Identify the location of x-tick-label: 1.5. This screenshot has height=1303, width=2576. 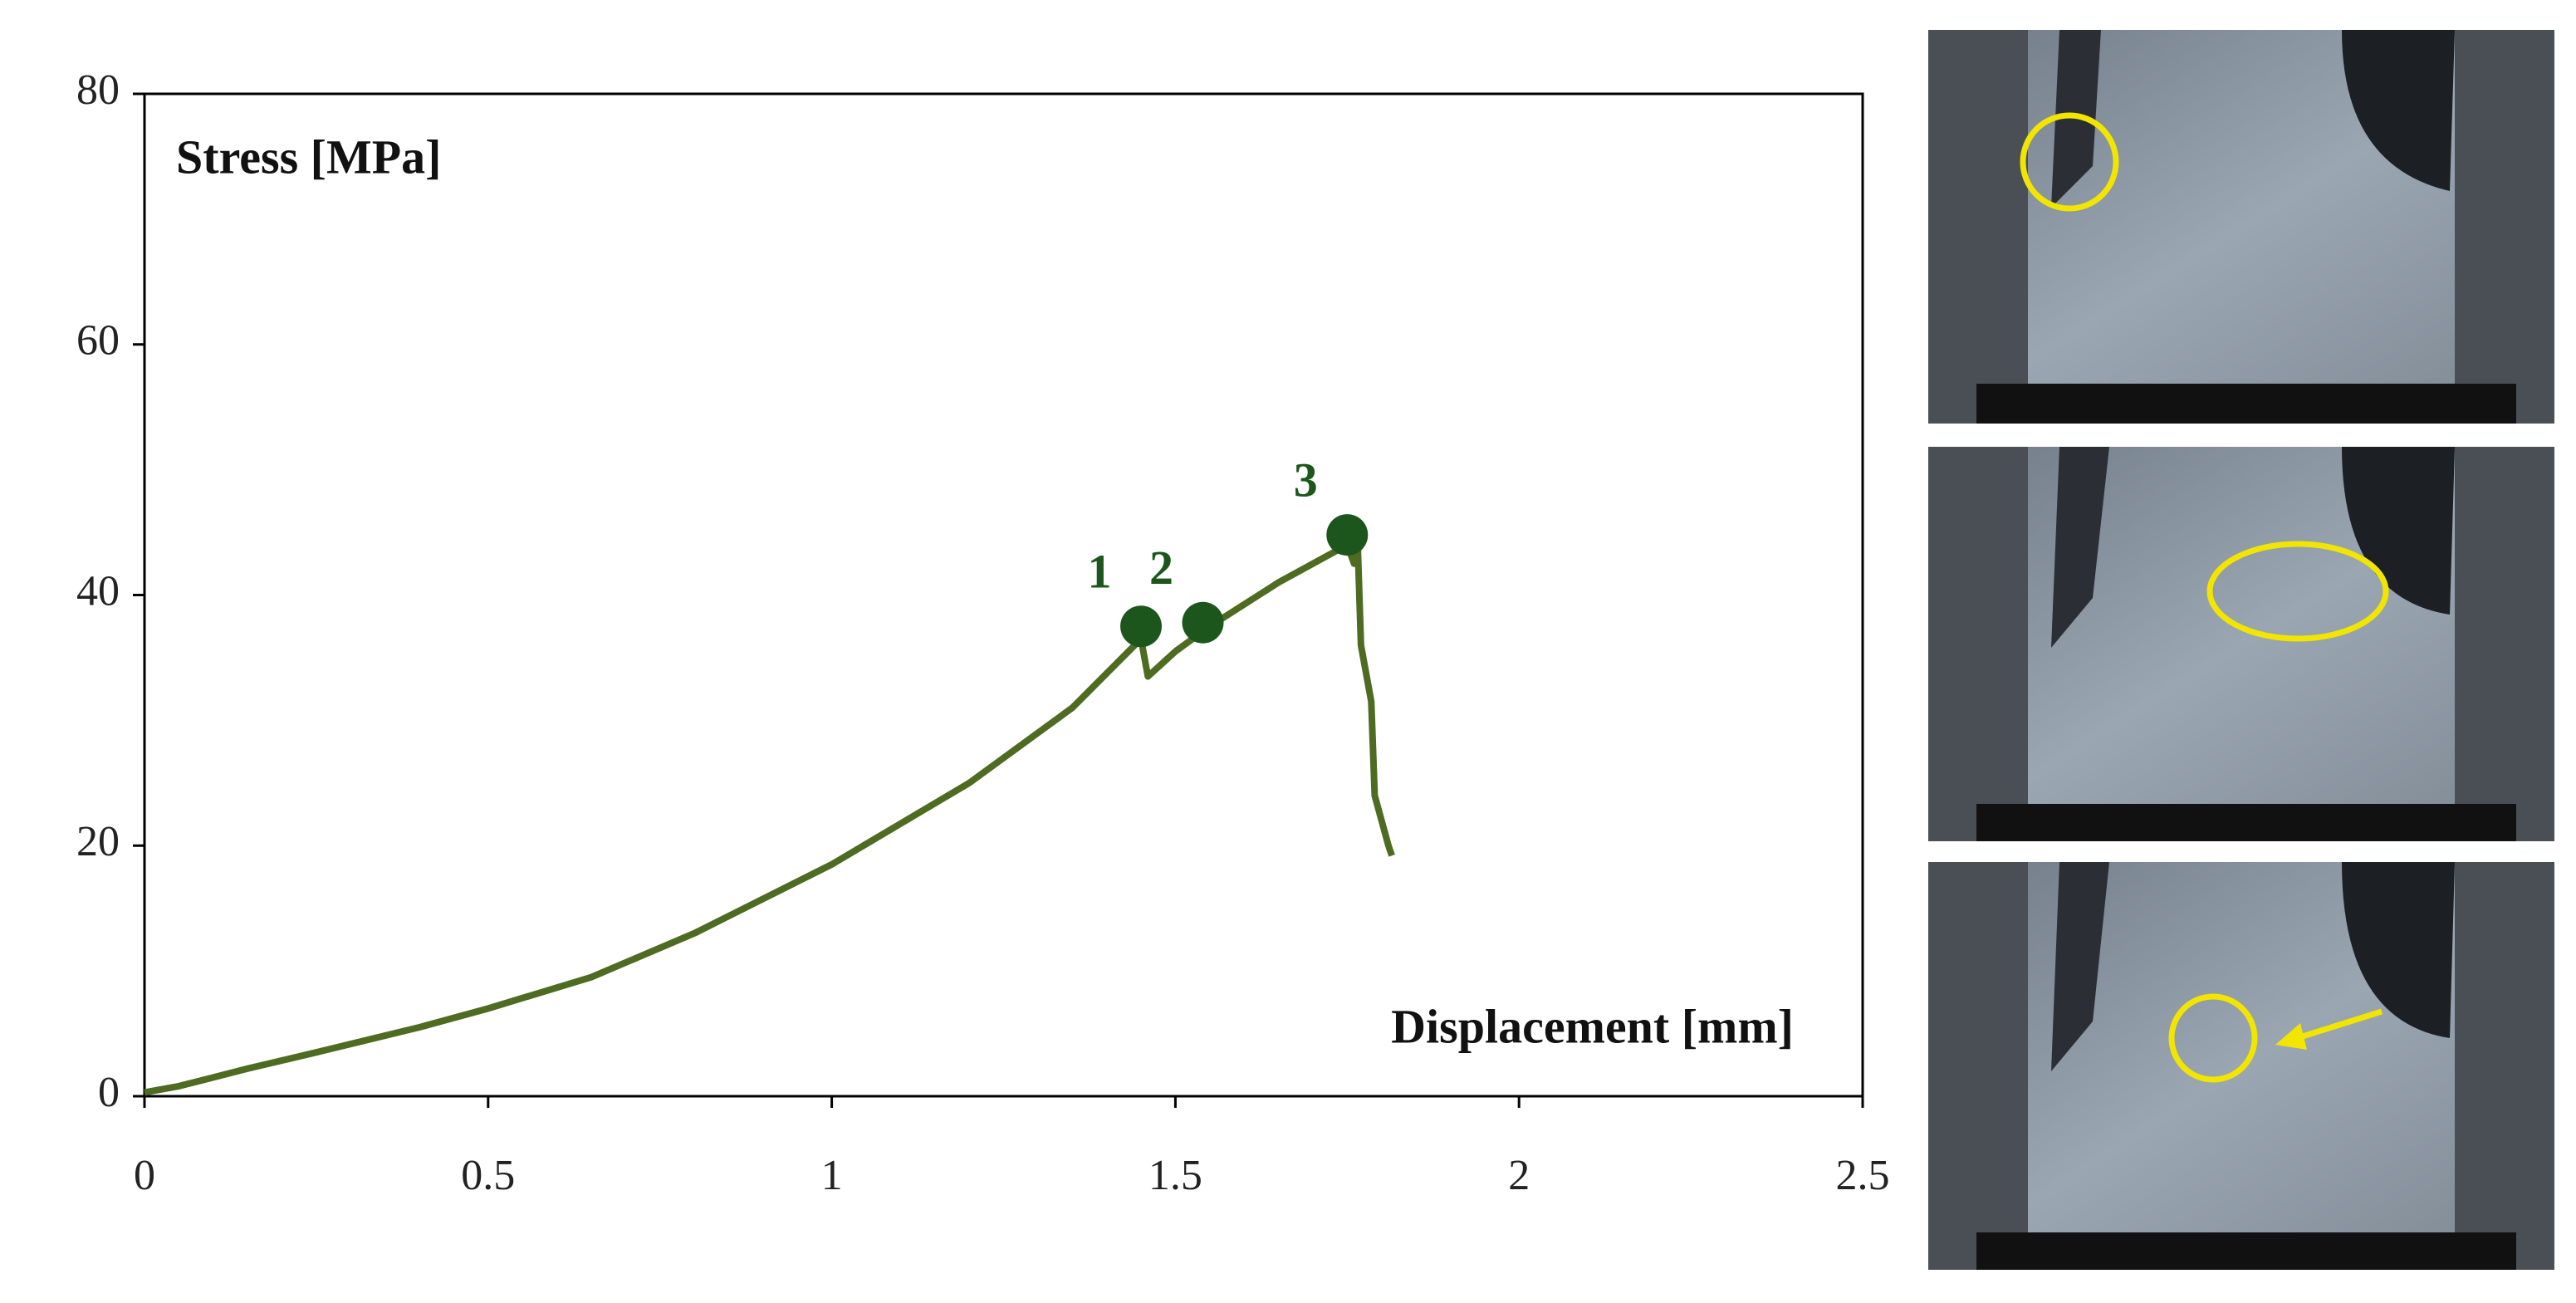
(1175, 1175).